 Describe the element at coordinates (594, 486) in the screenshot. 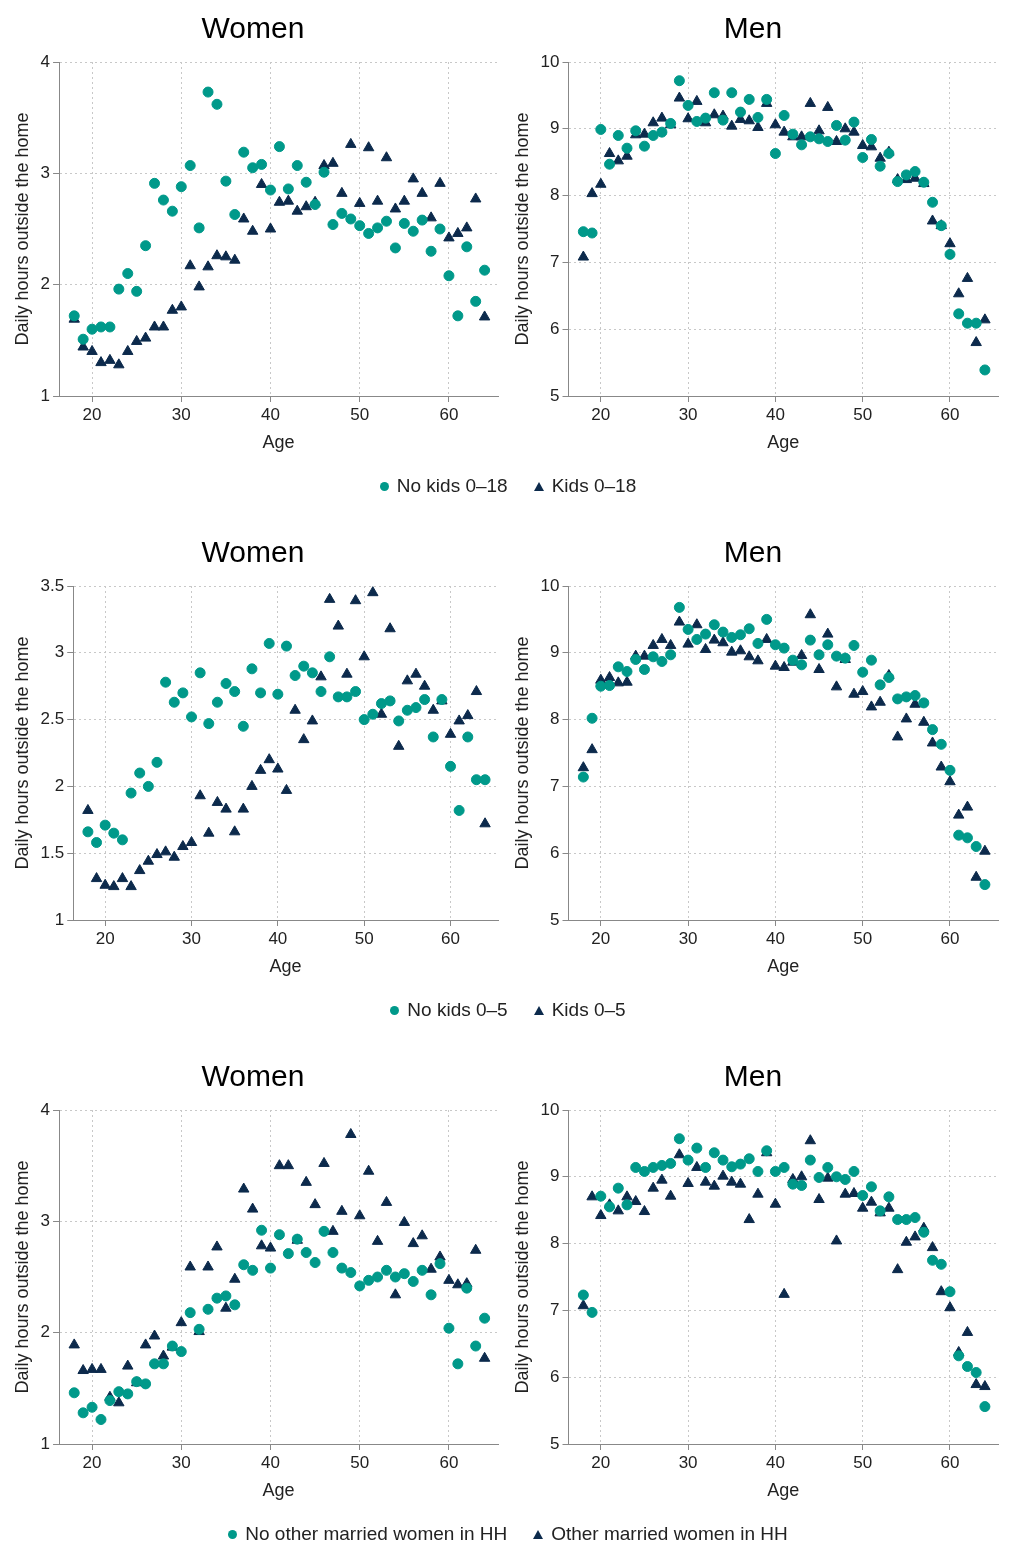

I see `legend-label: Kids 0–18` at that location.